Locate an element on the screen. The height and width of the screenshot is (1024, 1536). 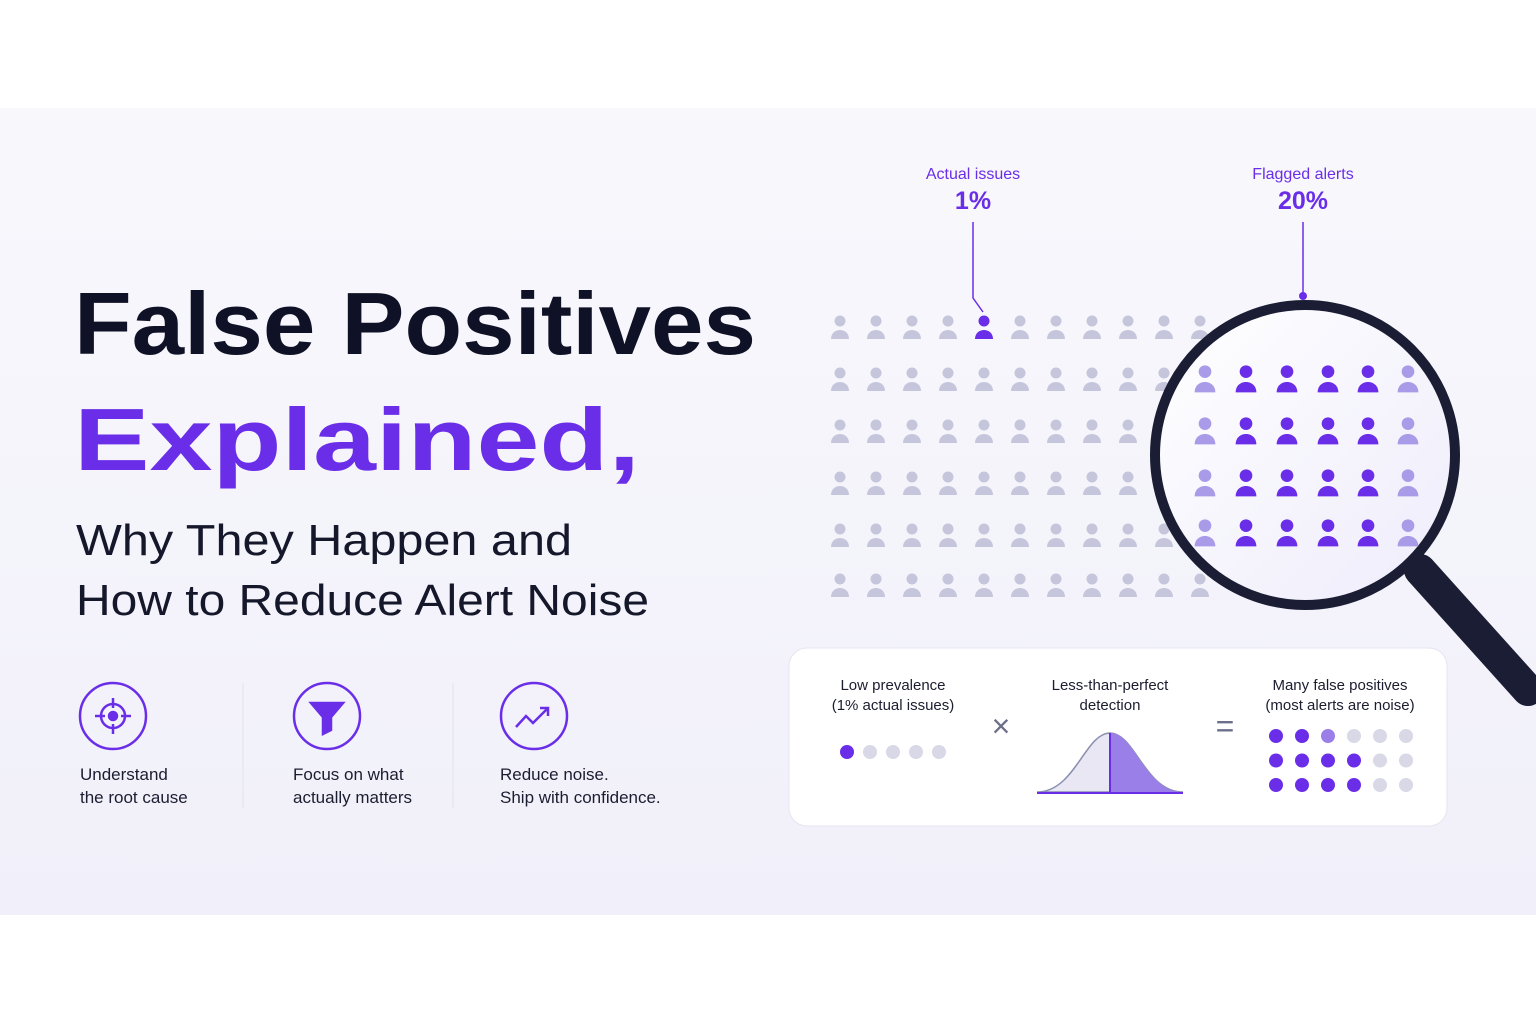
term-text: detection is located at coordinates (1110, 705).